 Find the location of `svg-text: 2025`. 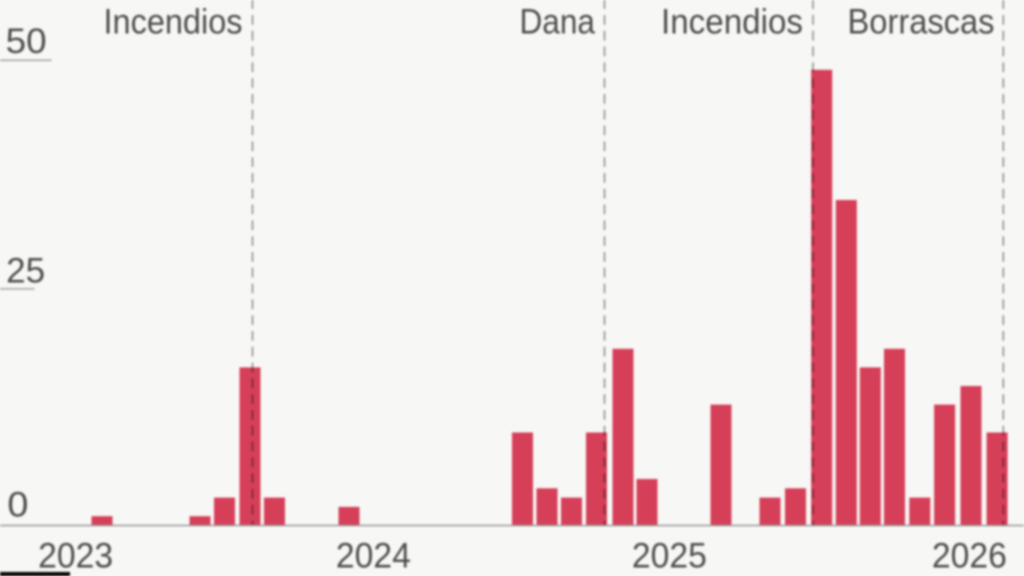

svg-text: 2025 is located at coordinates (669, 556).